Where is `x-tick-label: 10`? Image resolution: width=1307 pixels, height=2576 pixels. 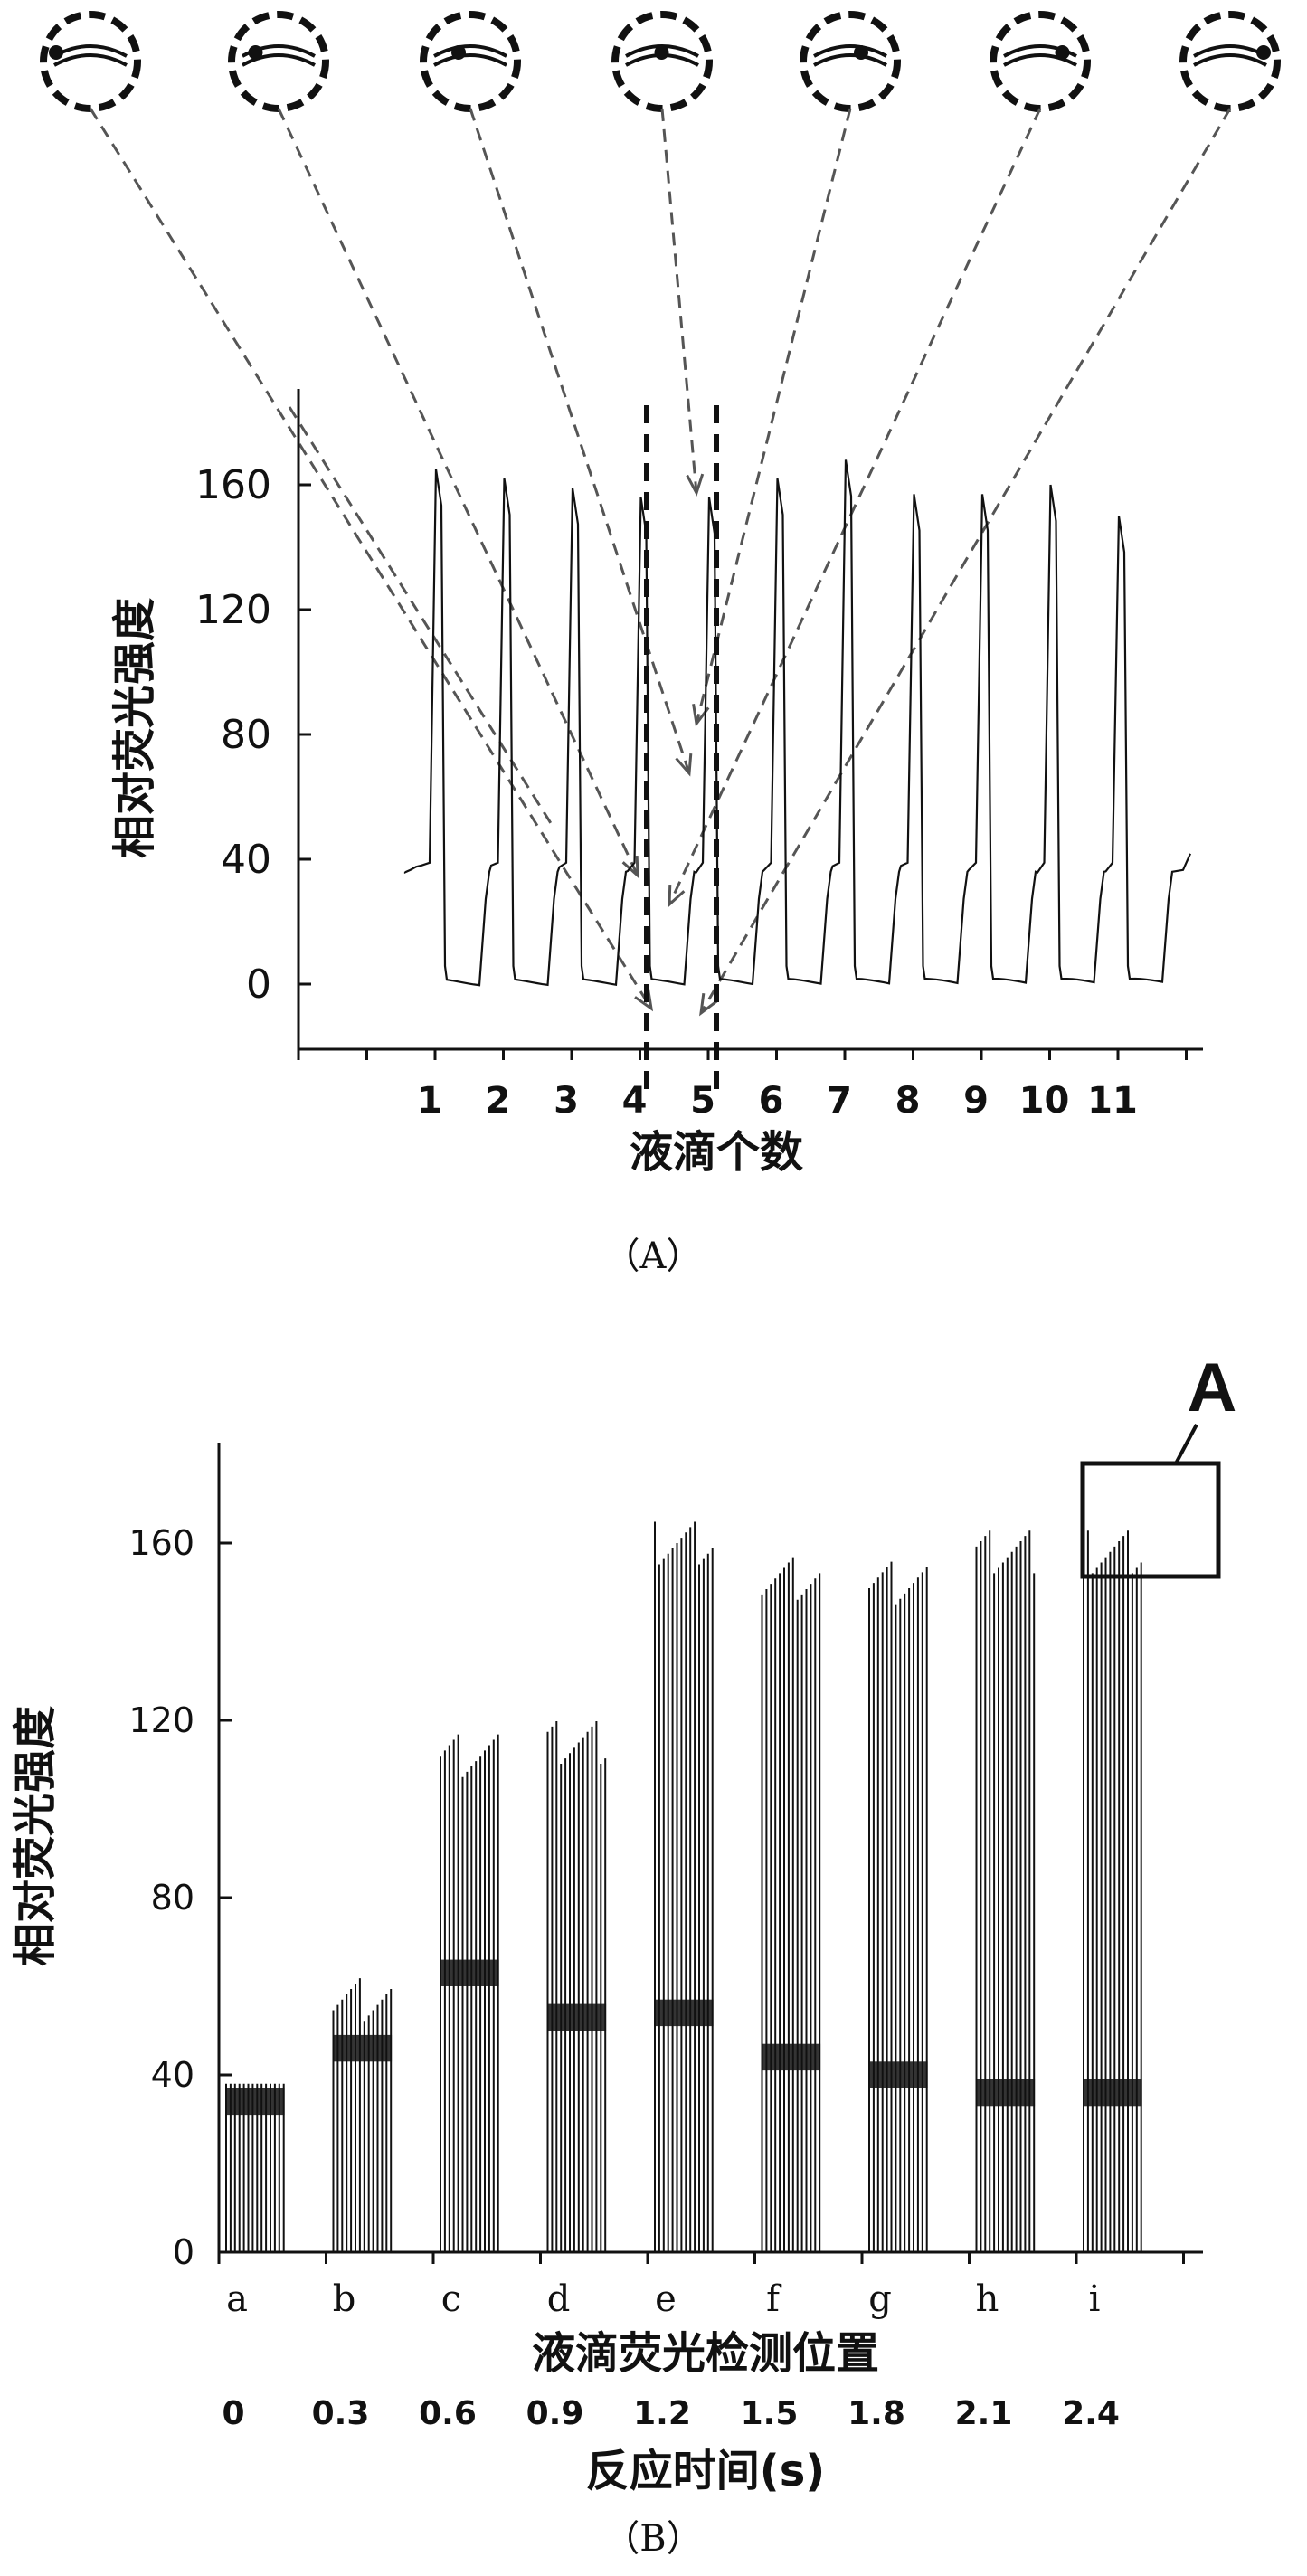
x-tick-label: 10 is located at coordinates (1044, 1101).